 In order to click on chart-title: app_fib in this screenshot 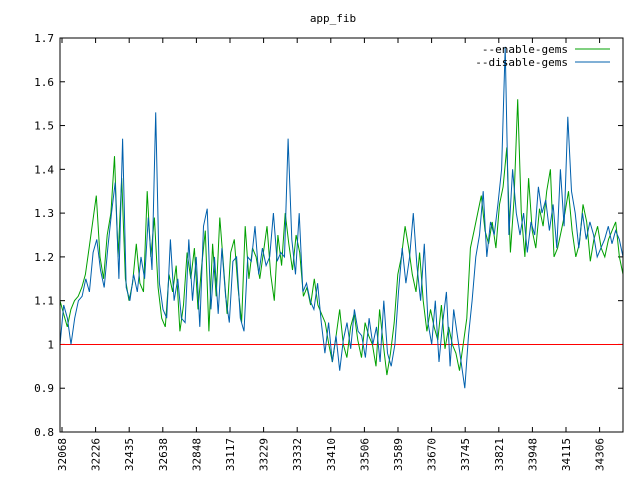, I will do `click(333, 18)`.